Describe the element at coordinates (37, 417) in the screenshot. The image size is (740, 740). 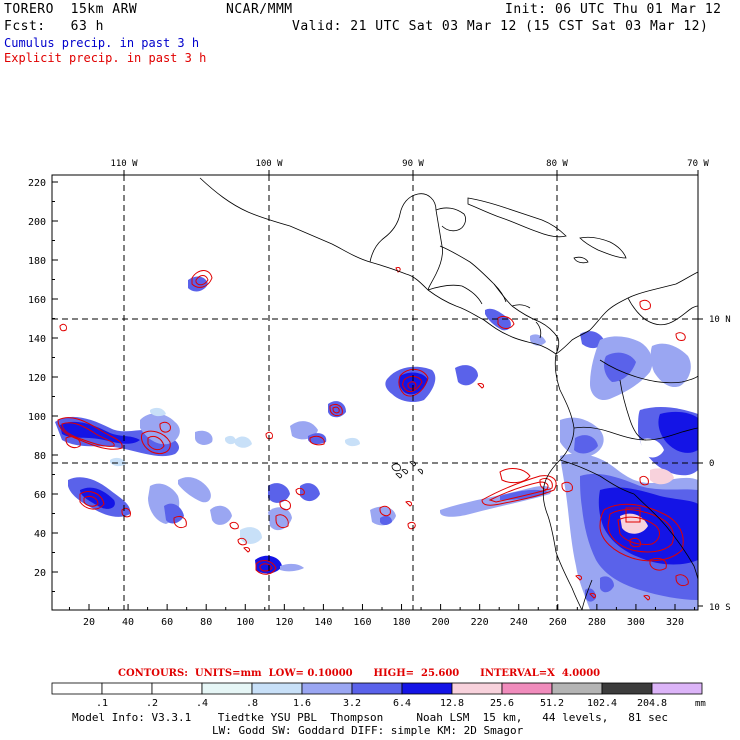
I see `y-tick-label: 100` at that location.